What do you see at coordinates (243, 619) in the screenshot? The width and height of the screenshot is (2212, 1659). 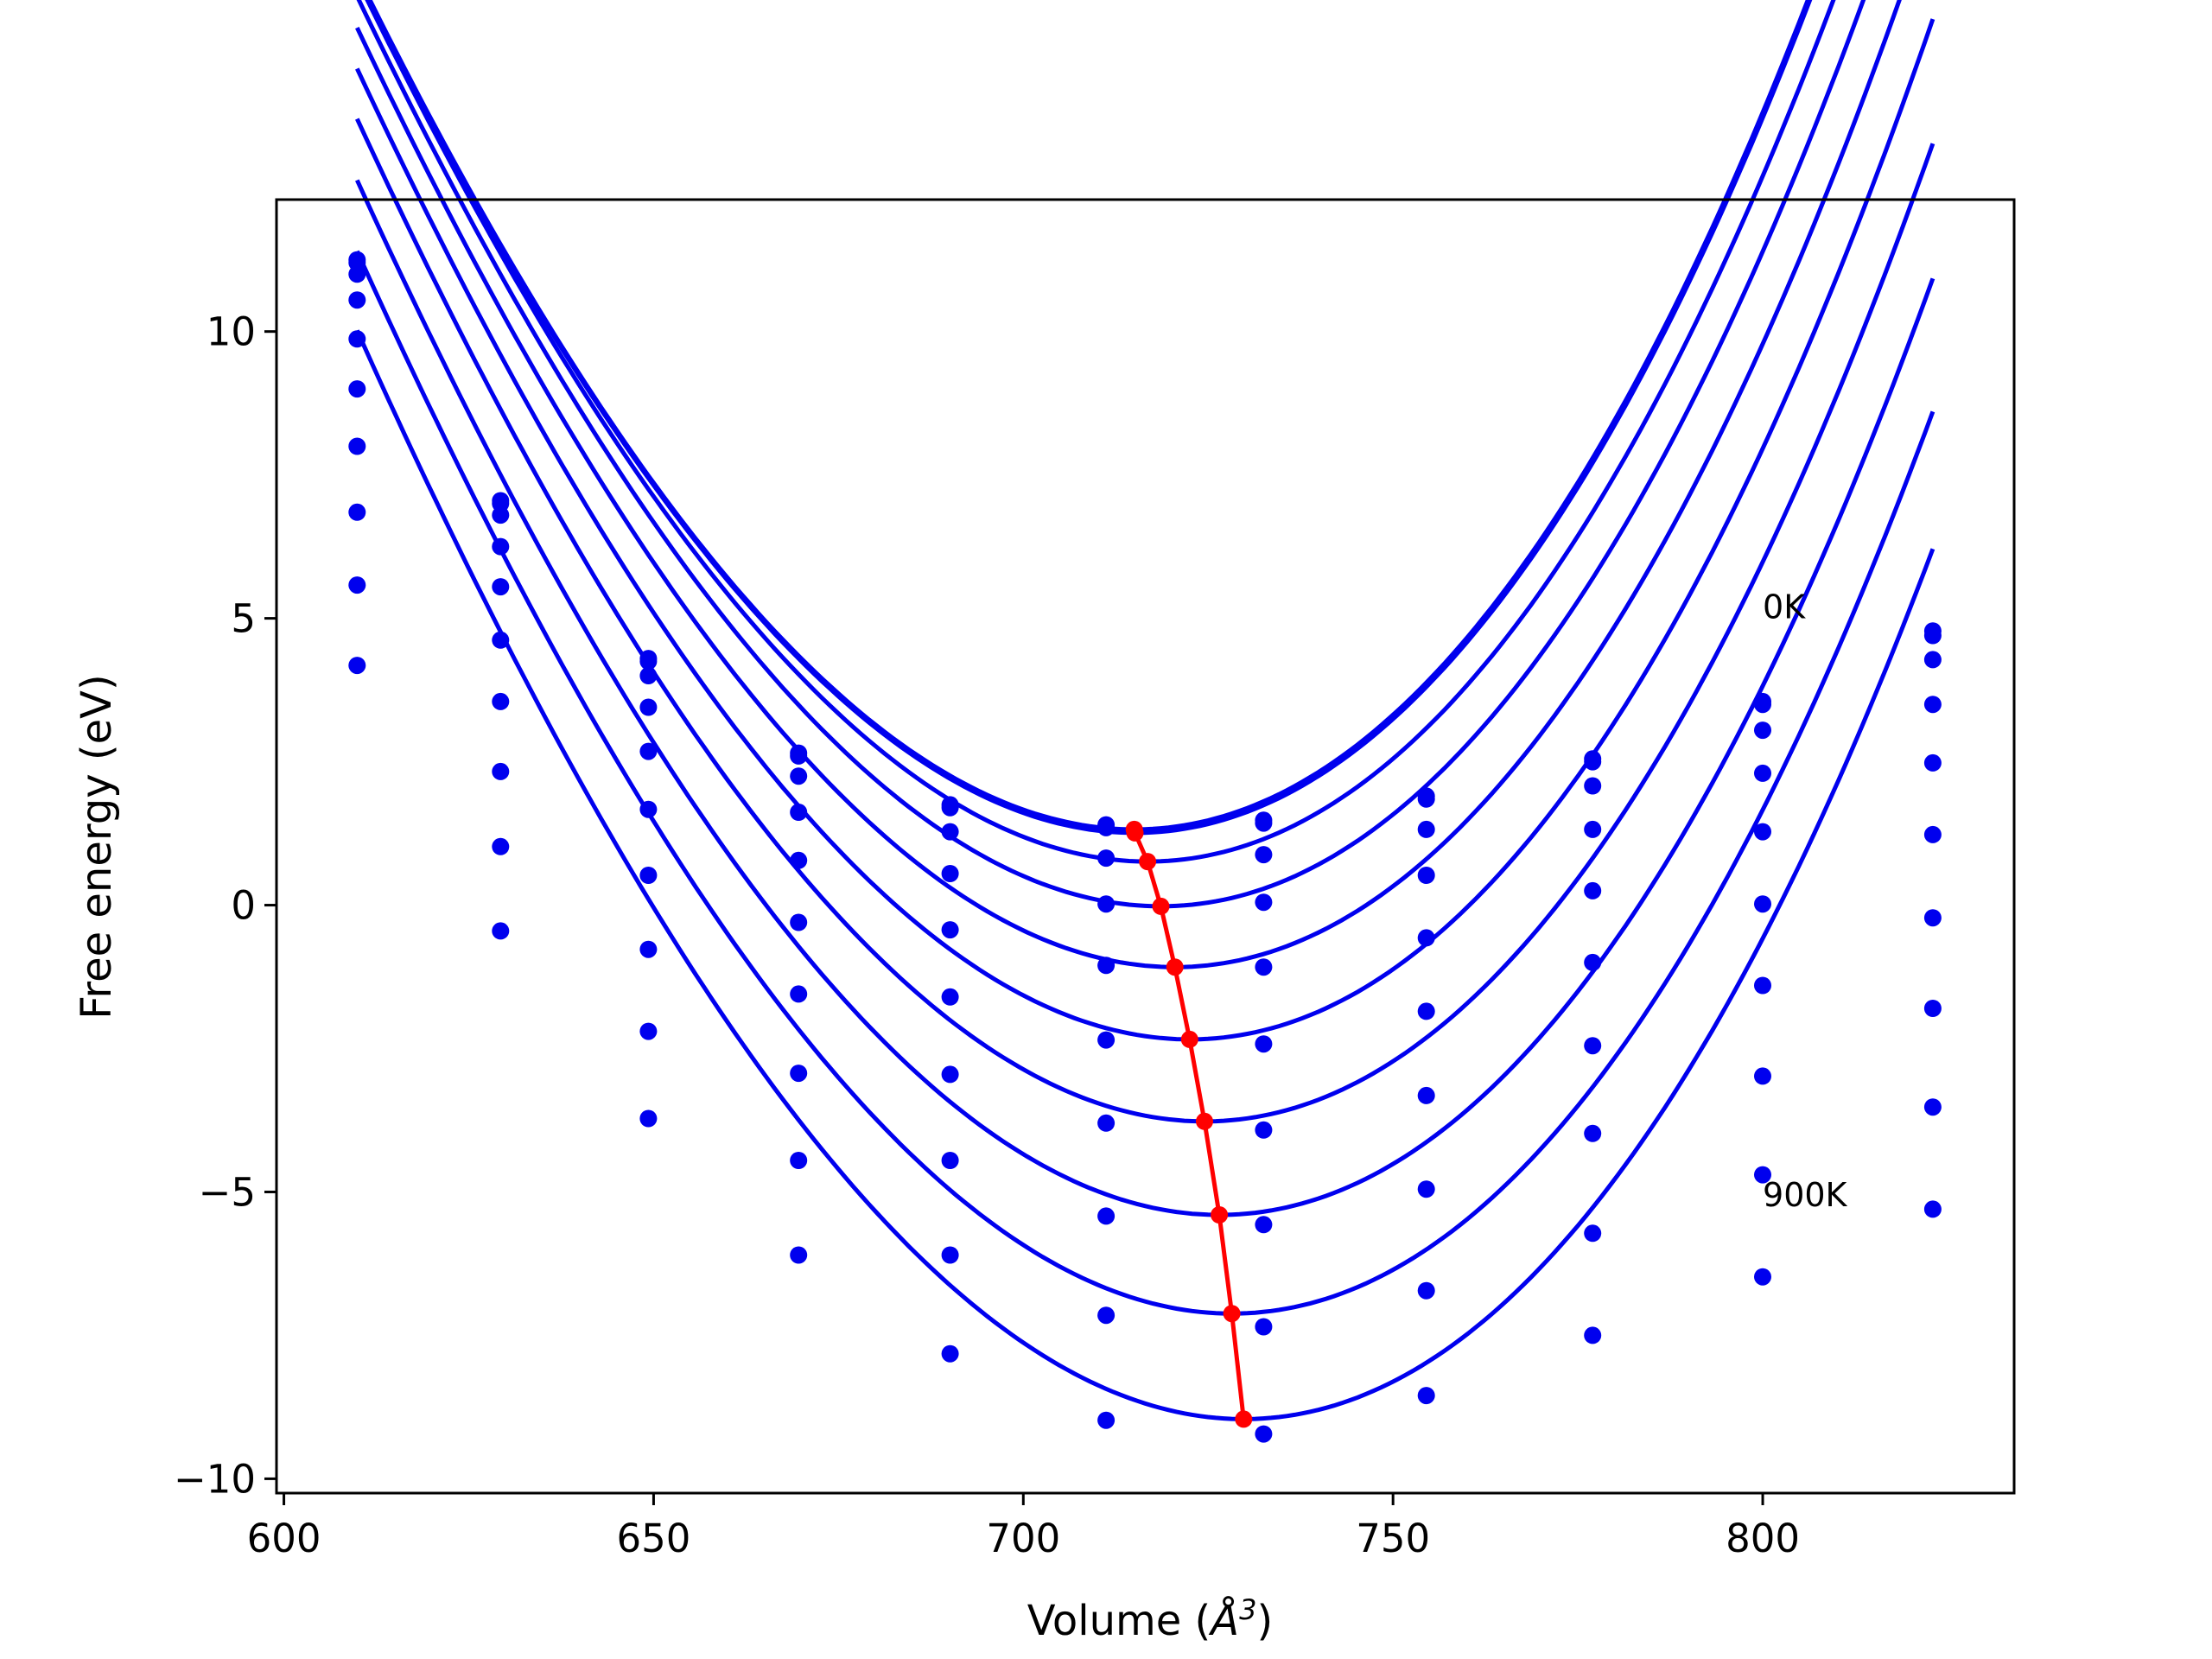 I see `y-tick-label: 5` at bounding box center [243, 619].